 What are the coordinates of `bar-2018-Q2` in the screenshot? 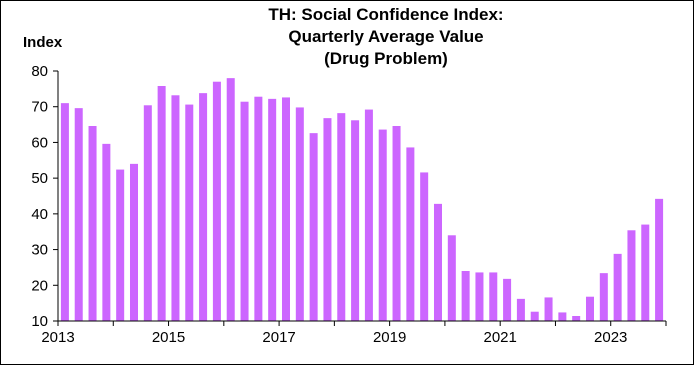 It's located at (355, 220).